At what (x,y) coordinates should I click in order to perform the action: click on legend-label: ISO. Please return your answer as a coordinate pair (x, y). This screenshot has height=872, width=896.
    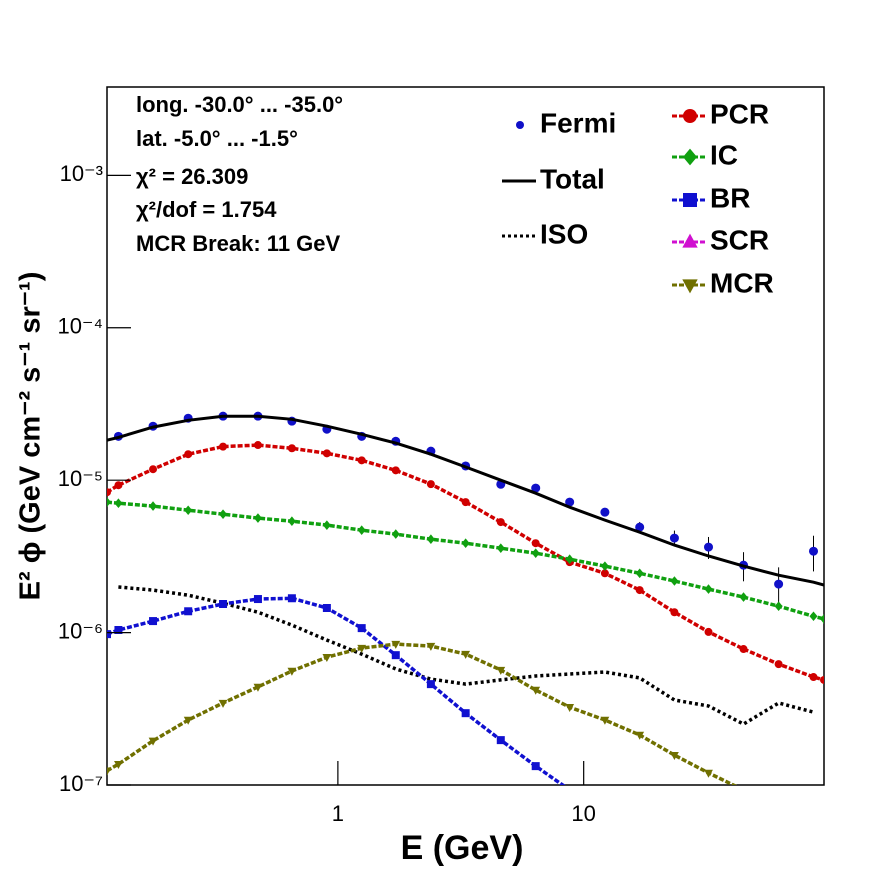
    Looking at the image, I should click on (564, 233).